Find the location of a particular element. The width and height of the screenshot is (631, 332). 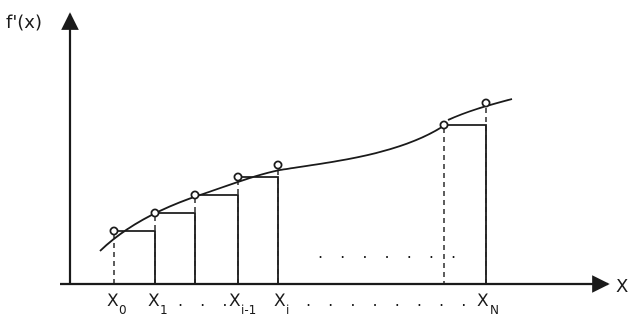

x-axis-label: X is located at coordinates (622, 286).